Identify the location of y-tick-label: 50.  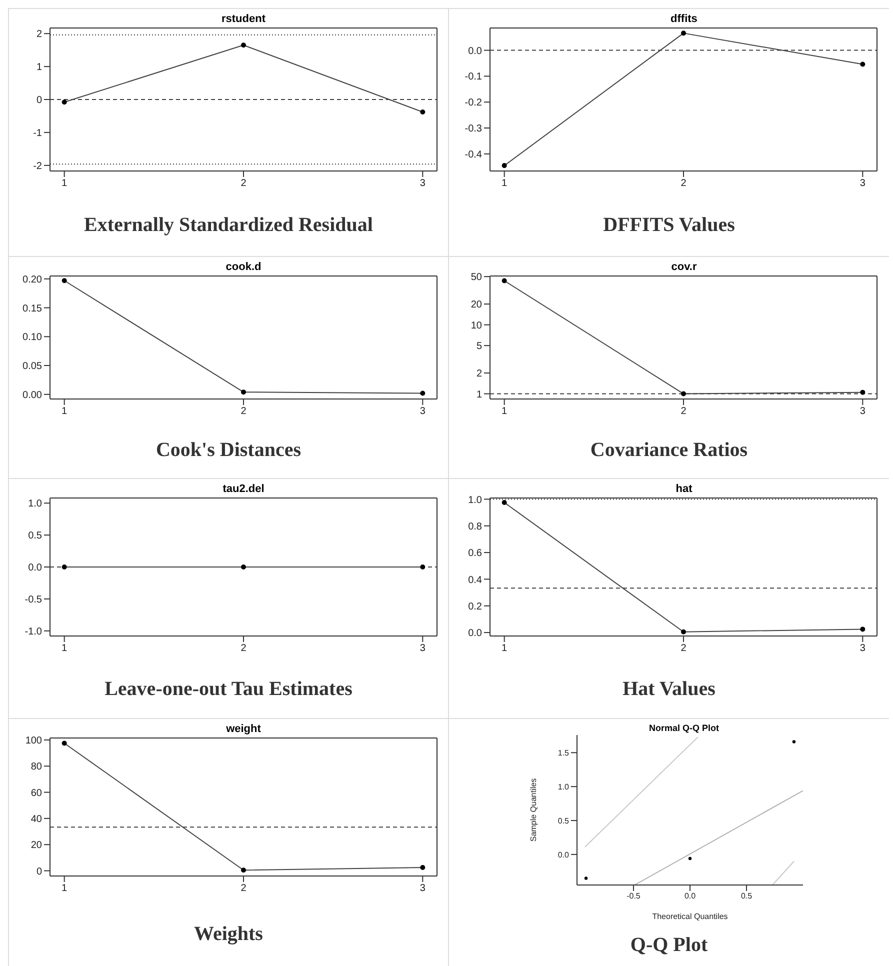
(476, 278).